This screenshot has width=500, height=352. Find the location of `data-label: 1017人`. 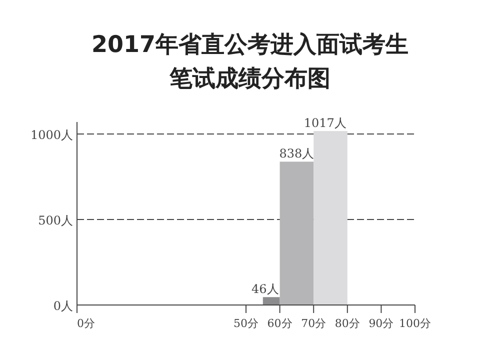

data-label: 1017人 is located at coordinates (325, 123).